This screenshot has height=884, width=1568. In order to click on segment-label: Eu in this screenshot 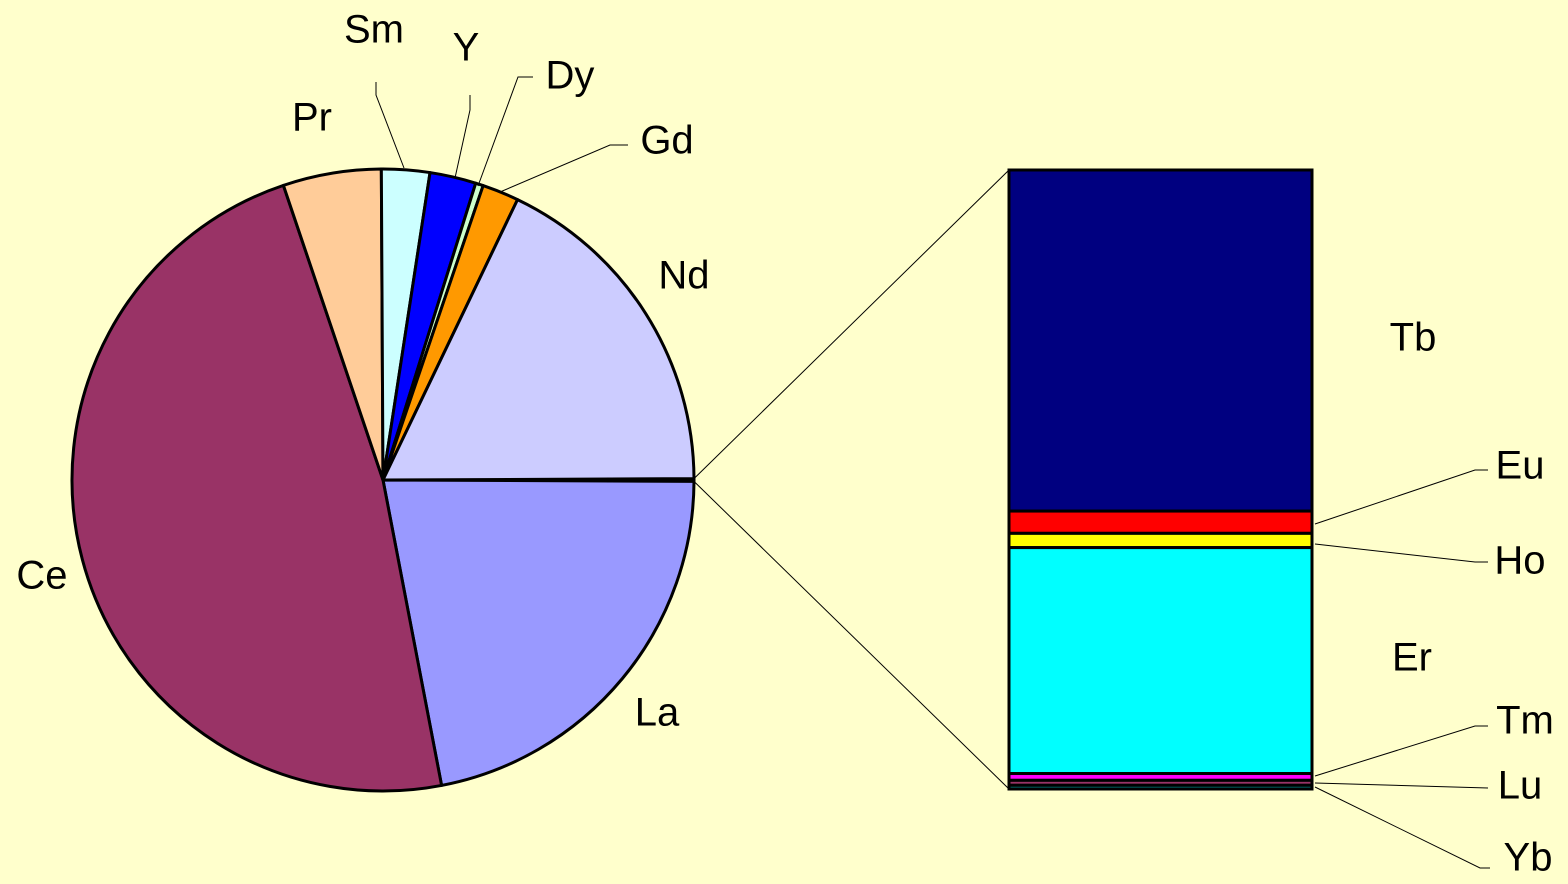, I will do `click(1520, 466)`.